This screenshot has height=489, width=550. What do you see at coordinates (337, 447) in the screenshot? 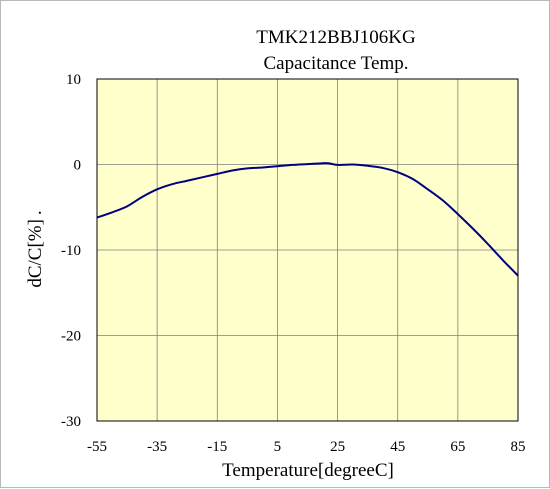
I see `x-tick-label: 25` at bounding box center [337, 447].